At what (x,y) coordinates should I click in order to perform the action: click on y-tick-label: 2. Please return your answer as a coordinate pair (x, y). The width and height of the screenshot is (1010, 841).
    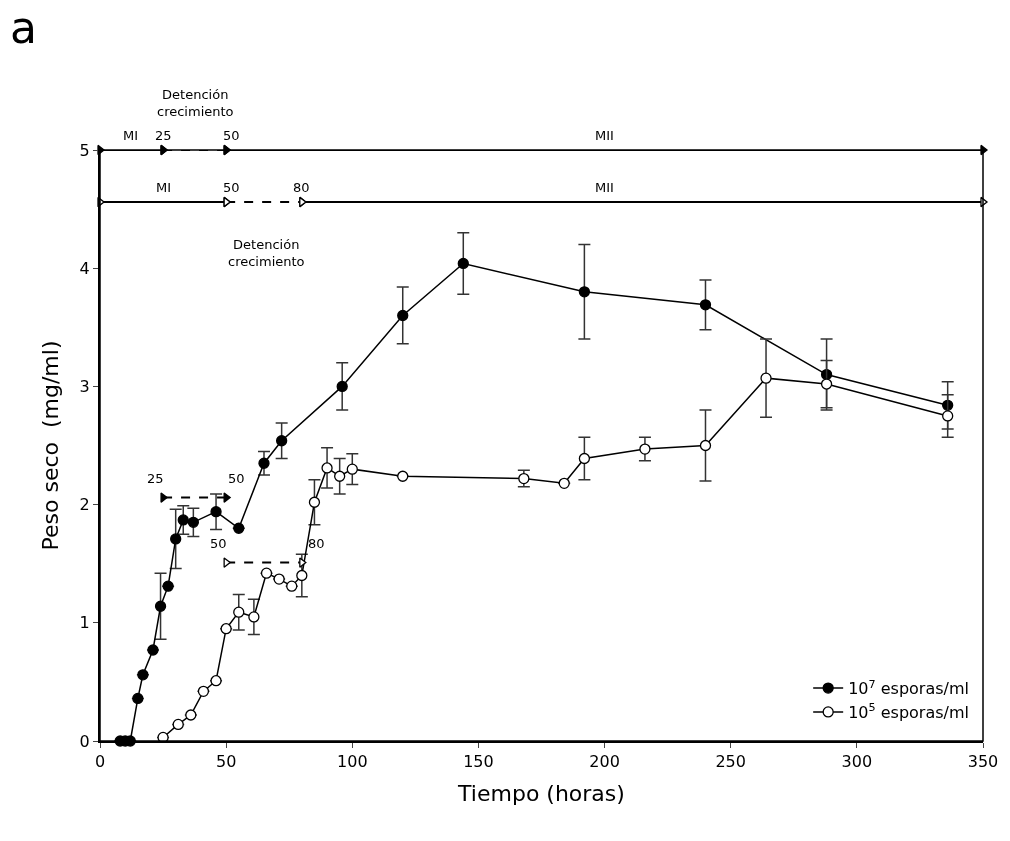
    Looking at the image, I should click on (84, 505).